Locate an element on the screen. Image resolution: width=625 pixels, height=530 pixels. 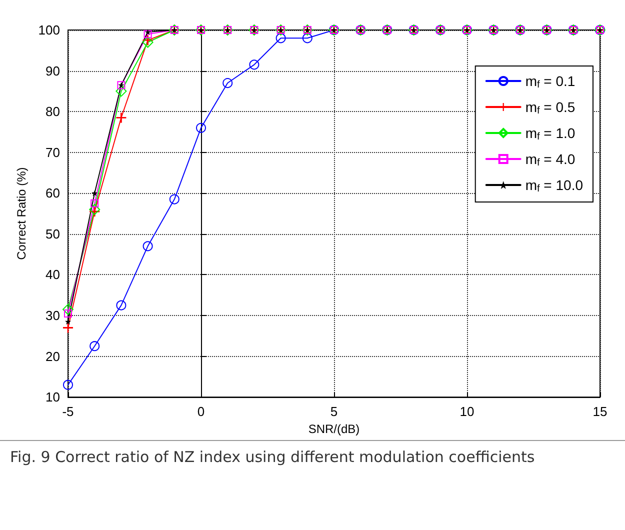
y-tick-label: 60 is located at coordinates (53, 193).